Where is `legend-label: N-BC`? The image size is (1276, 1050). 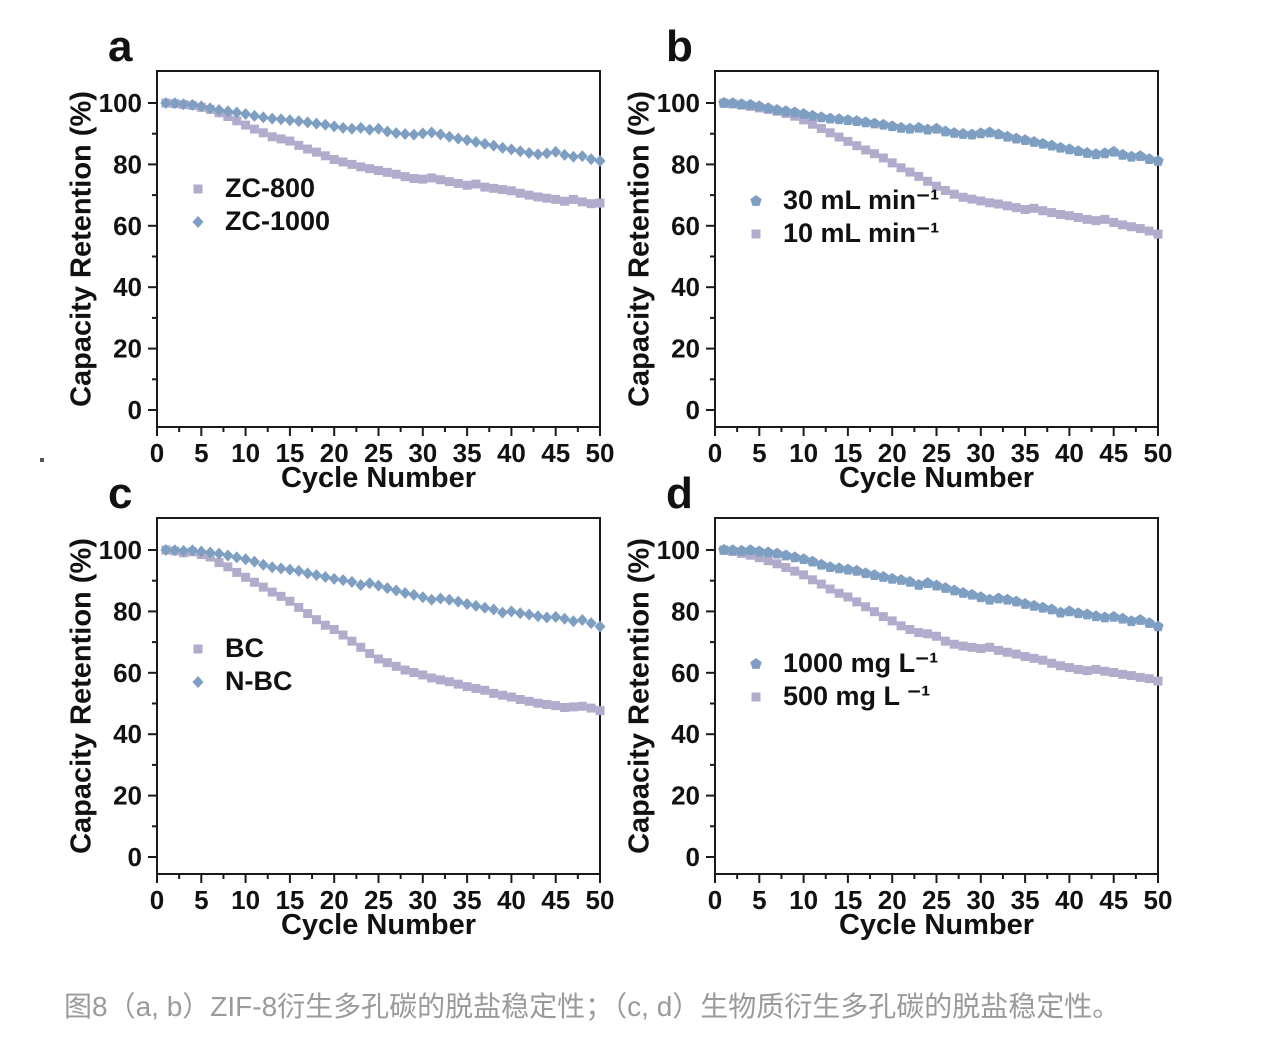 legend-label: N-BC is located at coordinates (259, 681).